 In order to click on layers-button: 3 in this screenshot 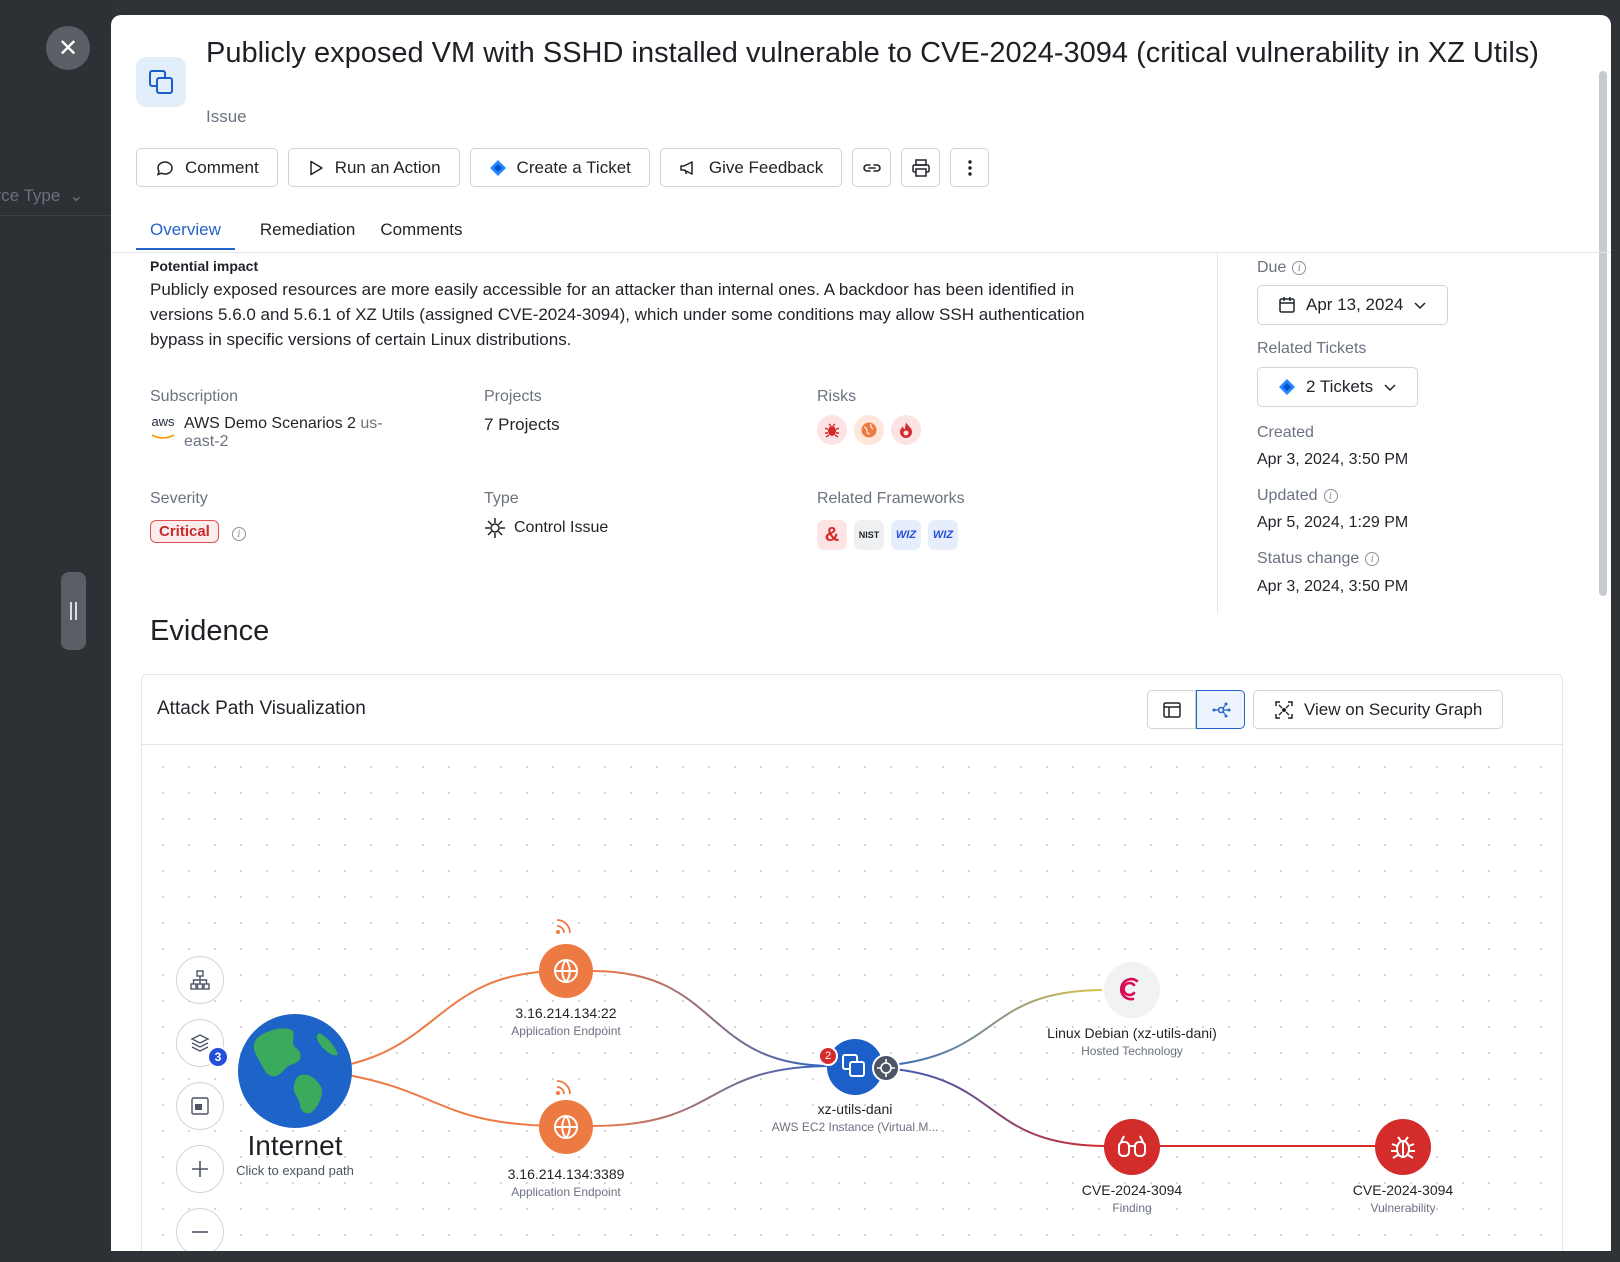, I will do `click(202, 1043)`.